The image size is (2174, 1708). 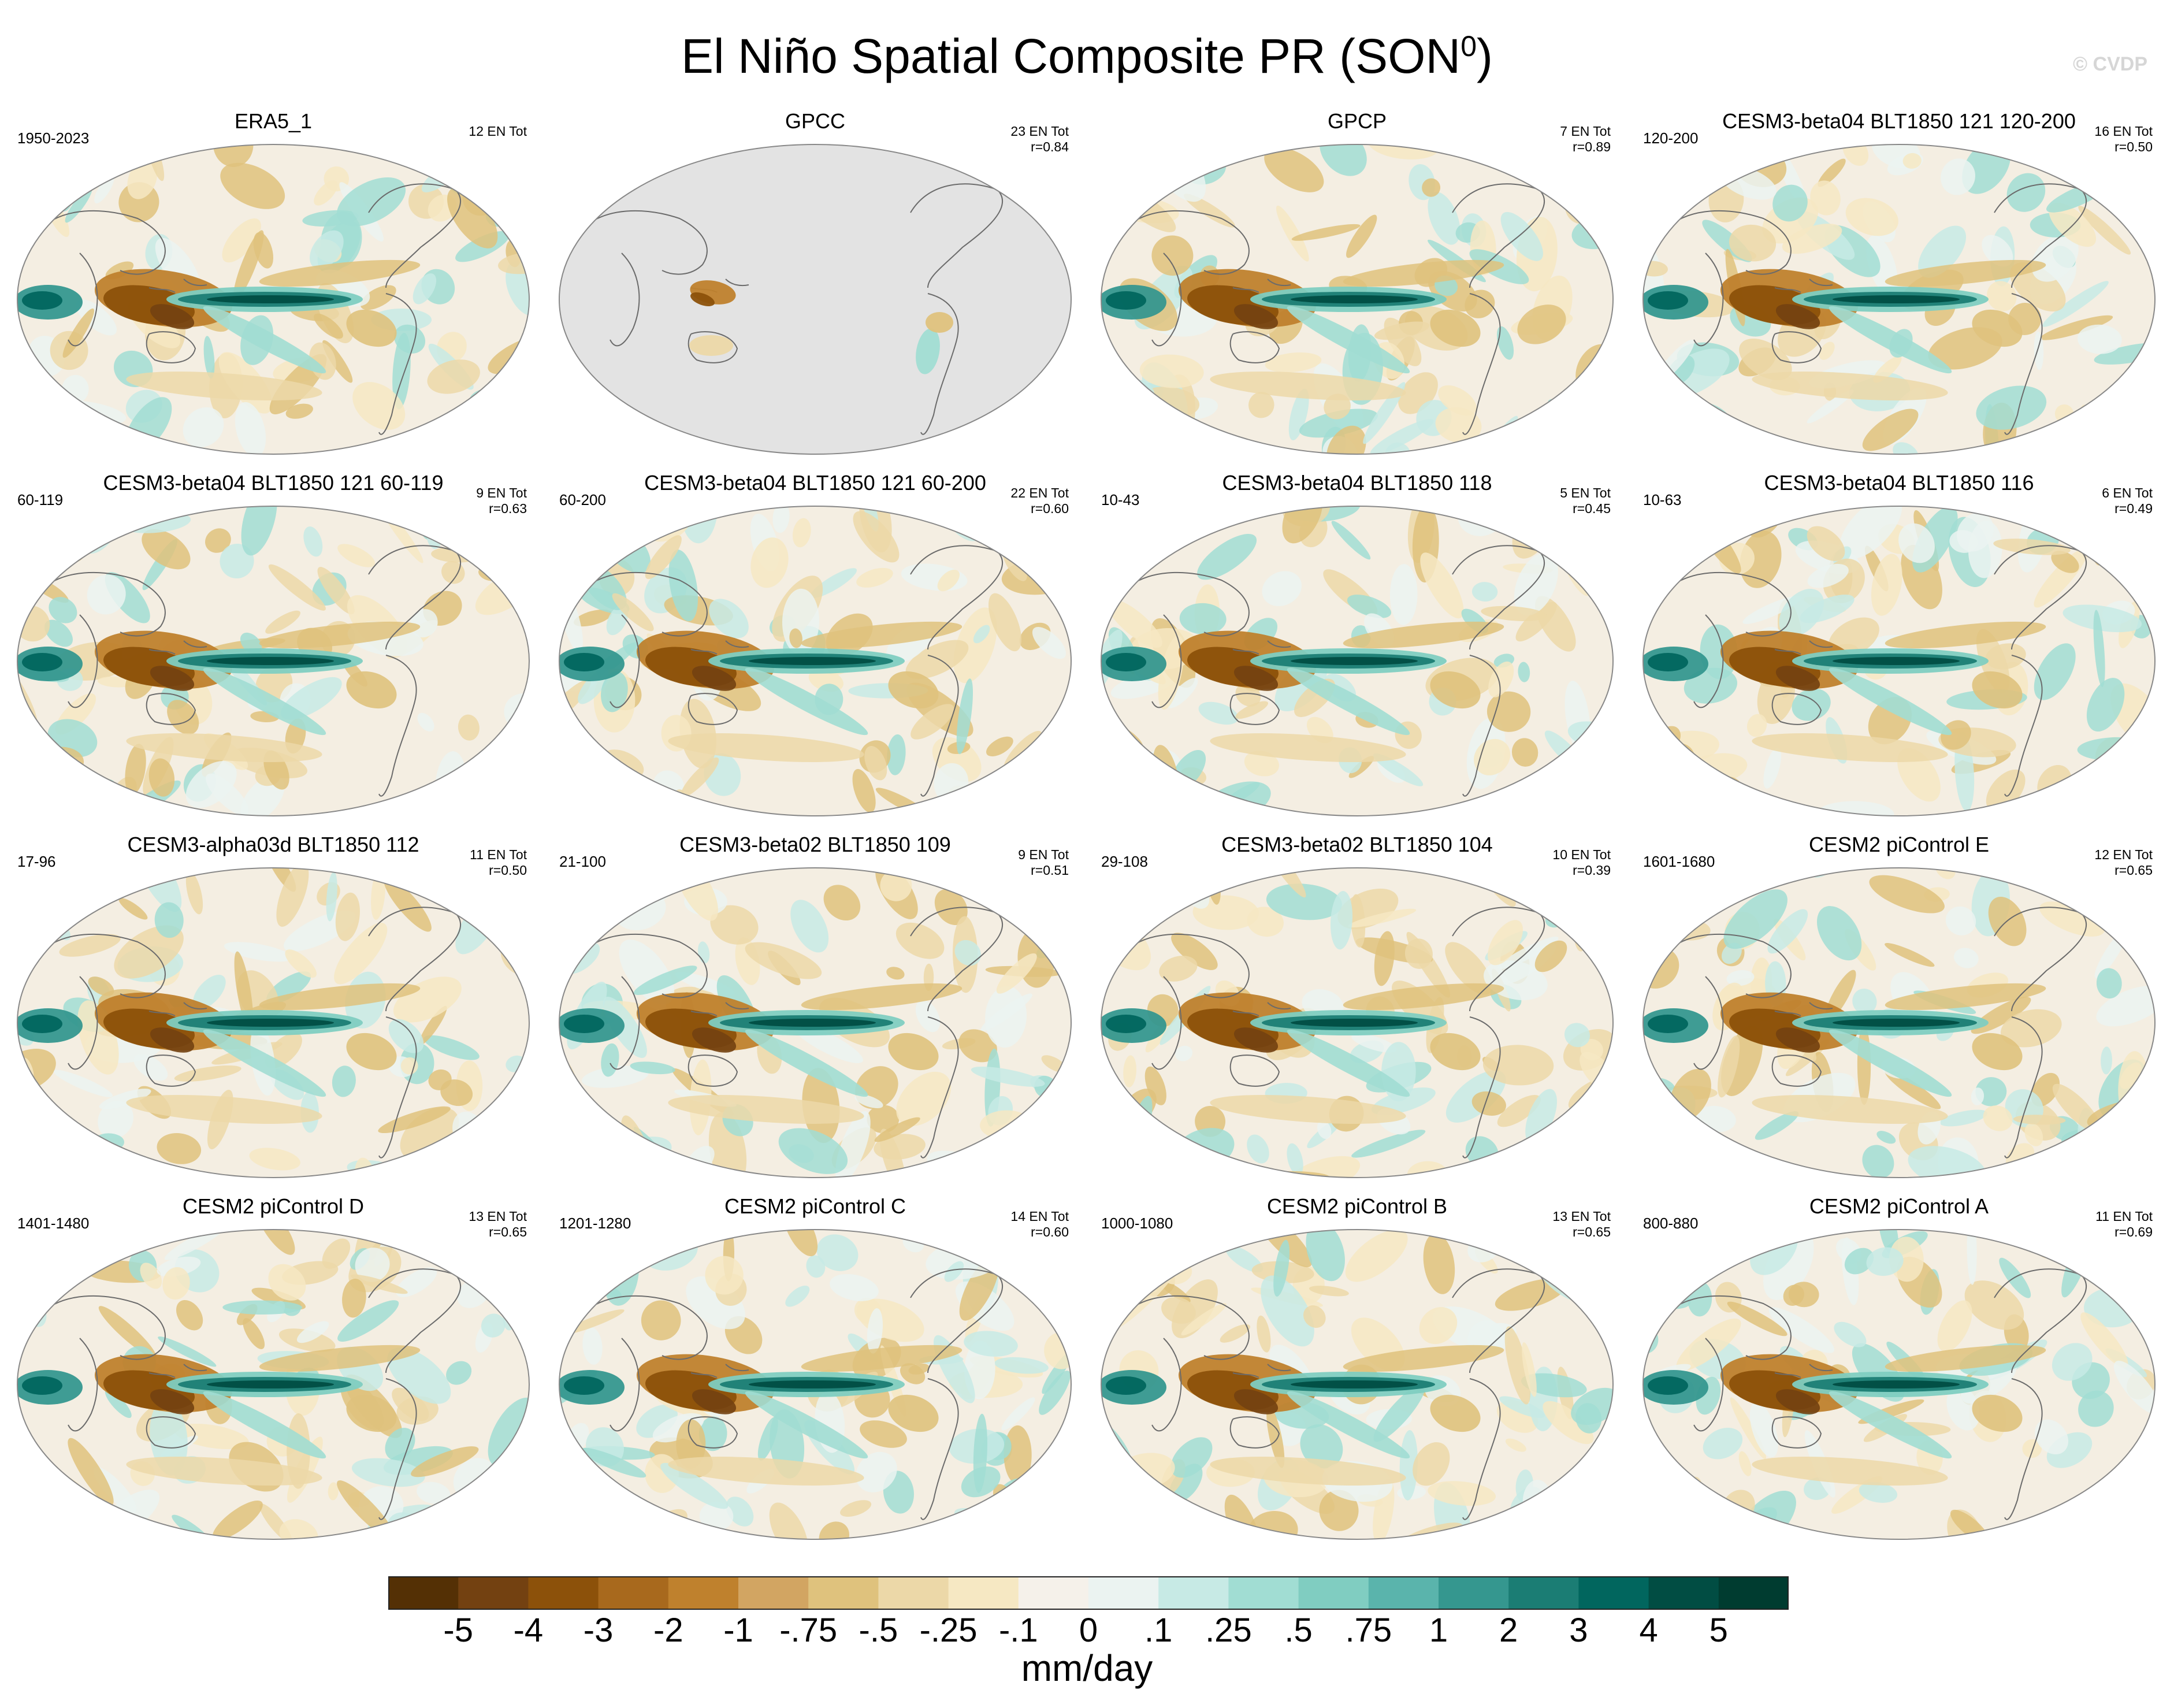 I want to click on colorbar, so click(x=1088, y=1593).